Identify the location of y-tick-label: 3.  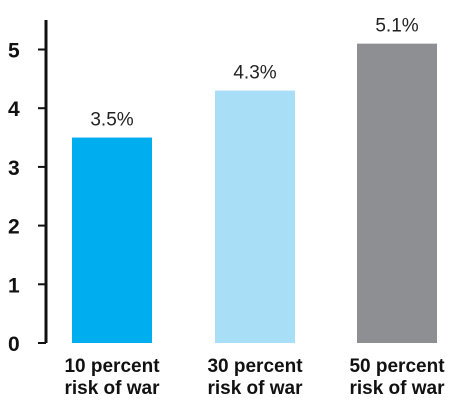
(14, 168).